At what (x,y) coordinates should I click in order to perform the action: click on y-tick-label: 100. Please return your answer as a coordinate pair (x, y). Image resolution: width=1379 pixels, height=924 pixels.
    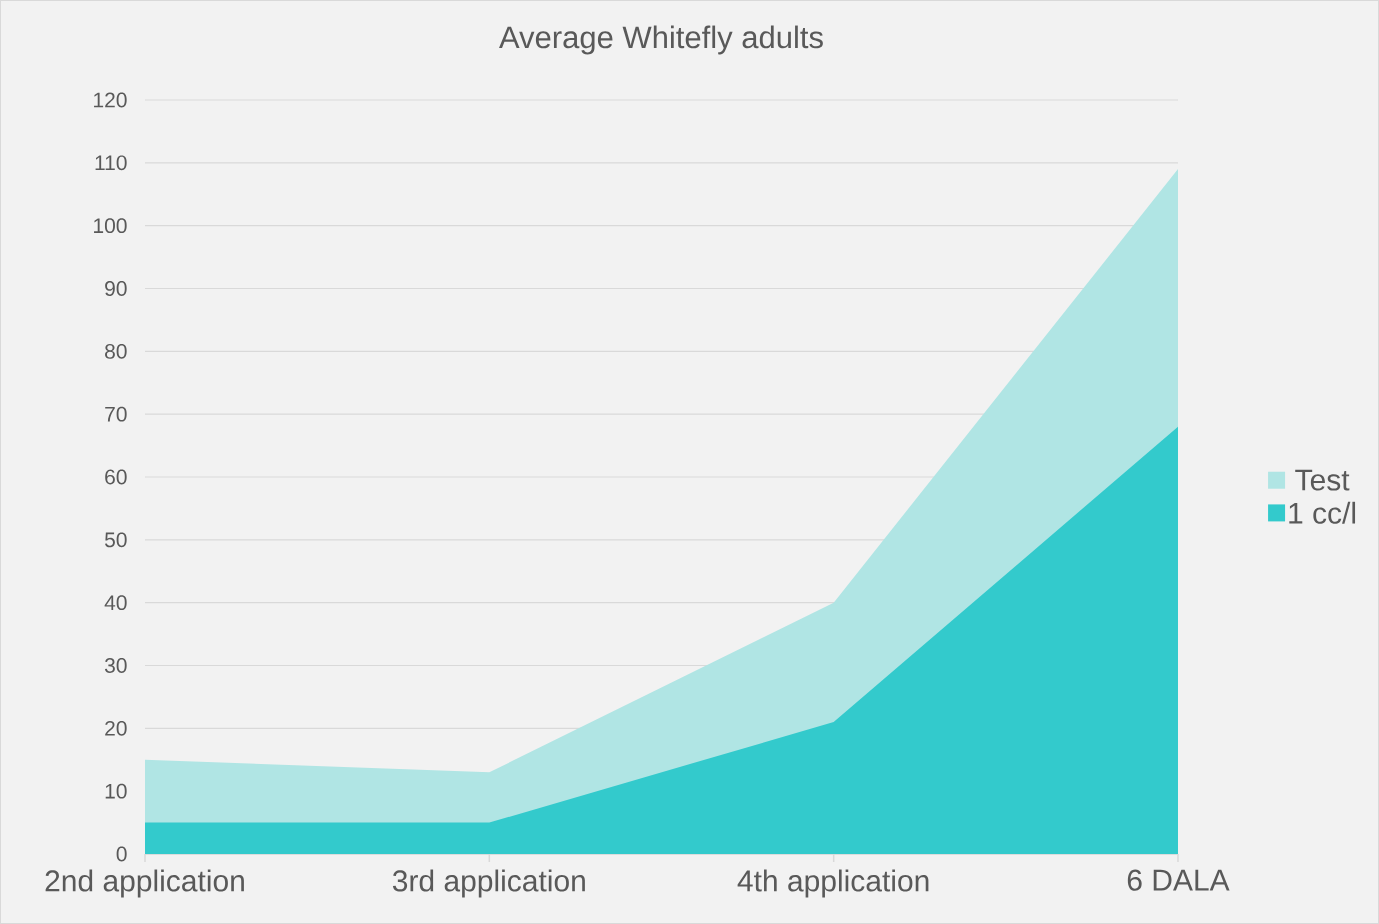
    Looking at the image, I should click on (110, 226).